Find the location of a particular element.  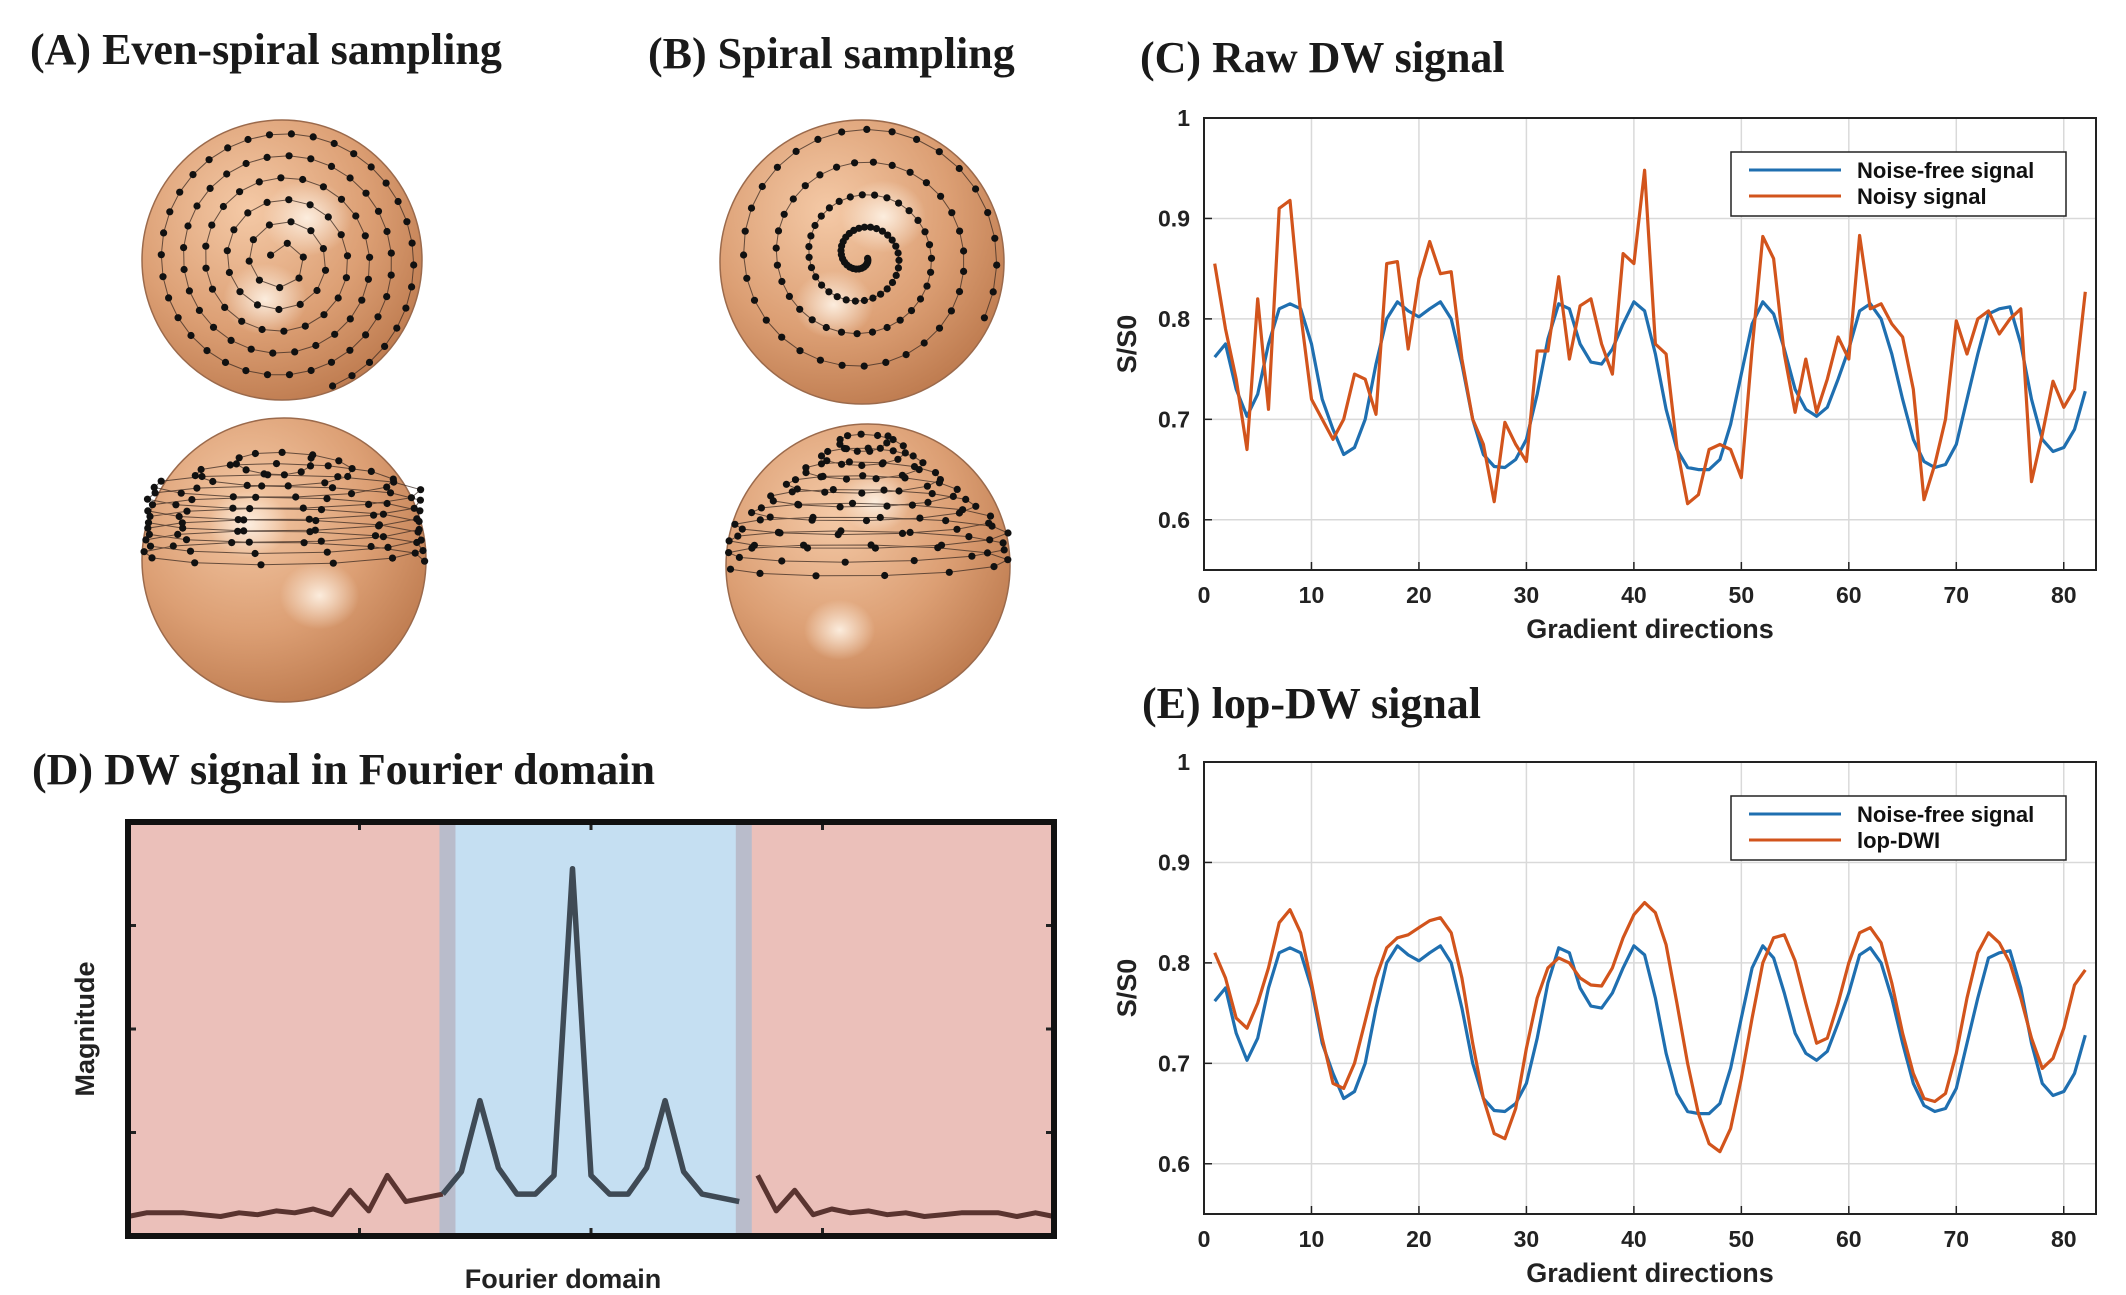

even-spiral-side-view is located at coordinates (284, 560).